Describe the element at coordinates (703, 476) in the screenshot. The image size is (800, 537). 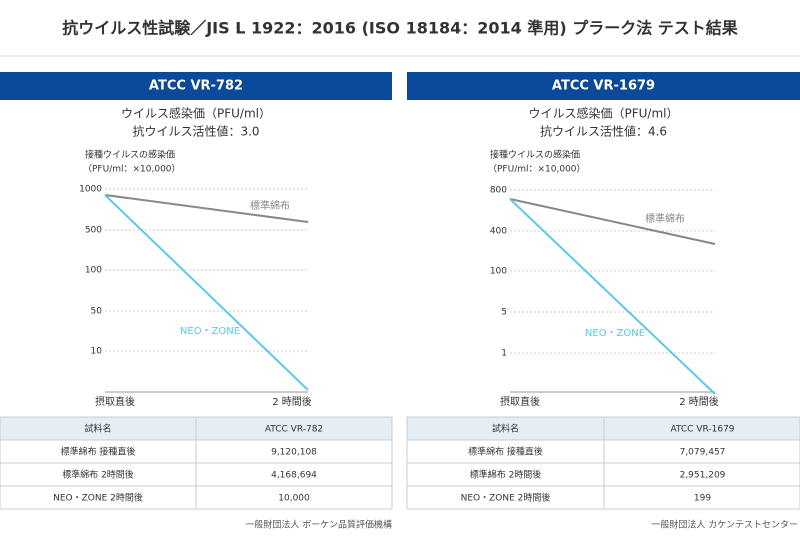
I see `table-cell: 2,951,209` at that location.